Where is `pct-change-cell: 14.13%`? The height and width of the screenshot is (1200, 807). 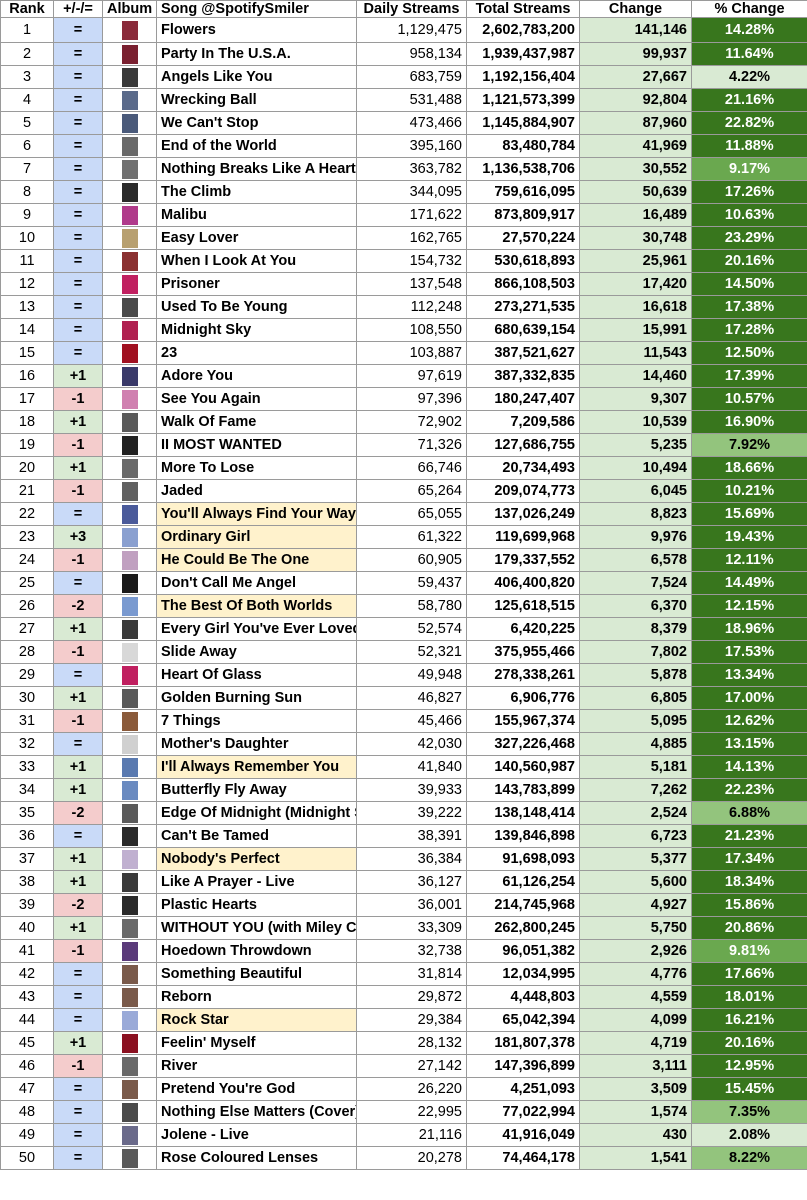
pct-change-cell: 14.13% is located at coordinates (749, 767).